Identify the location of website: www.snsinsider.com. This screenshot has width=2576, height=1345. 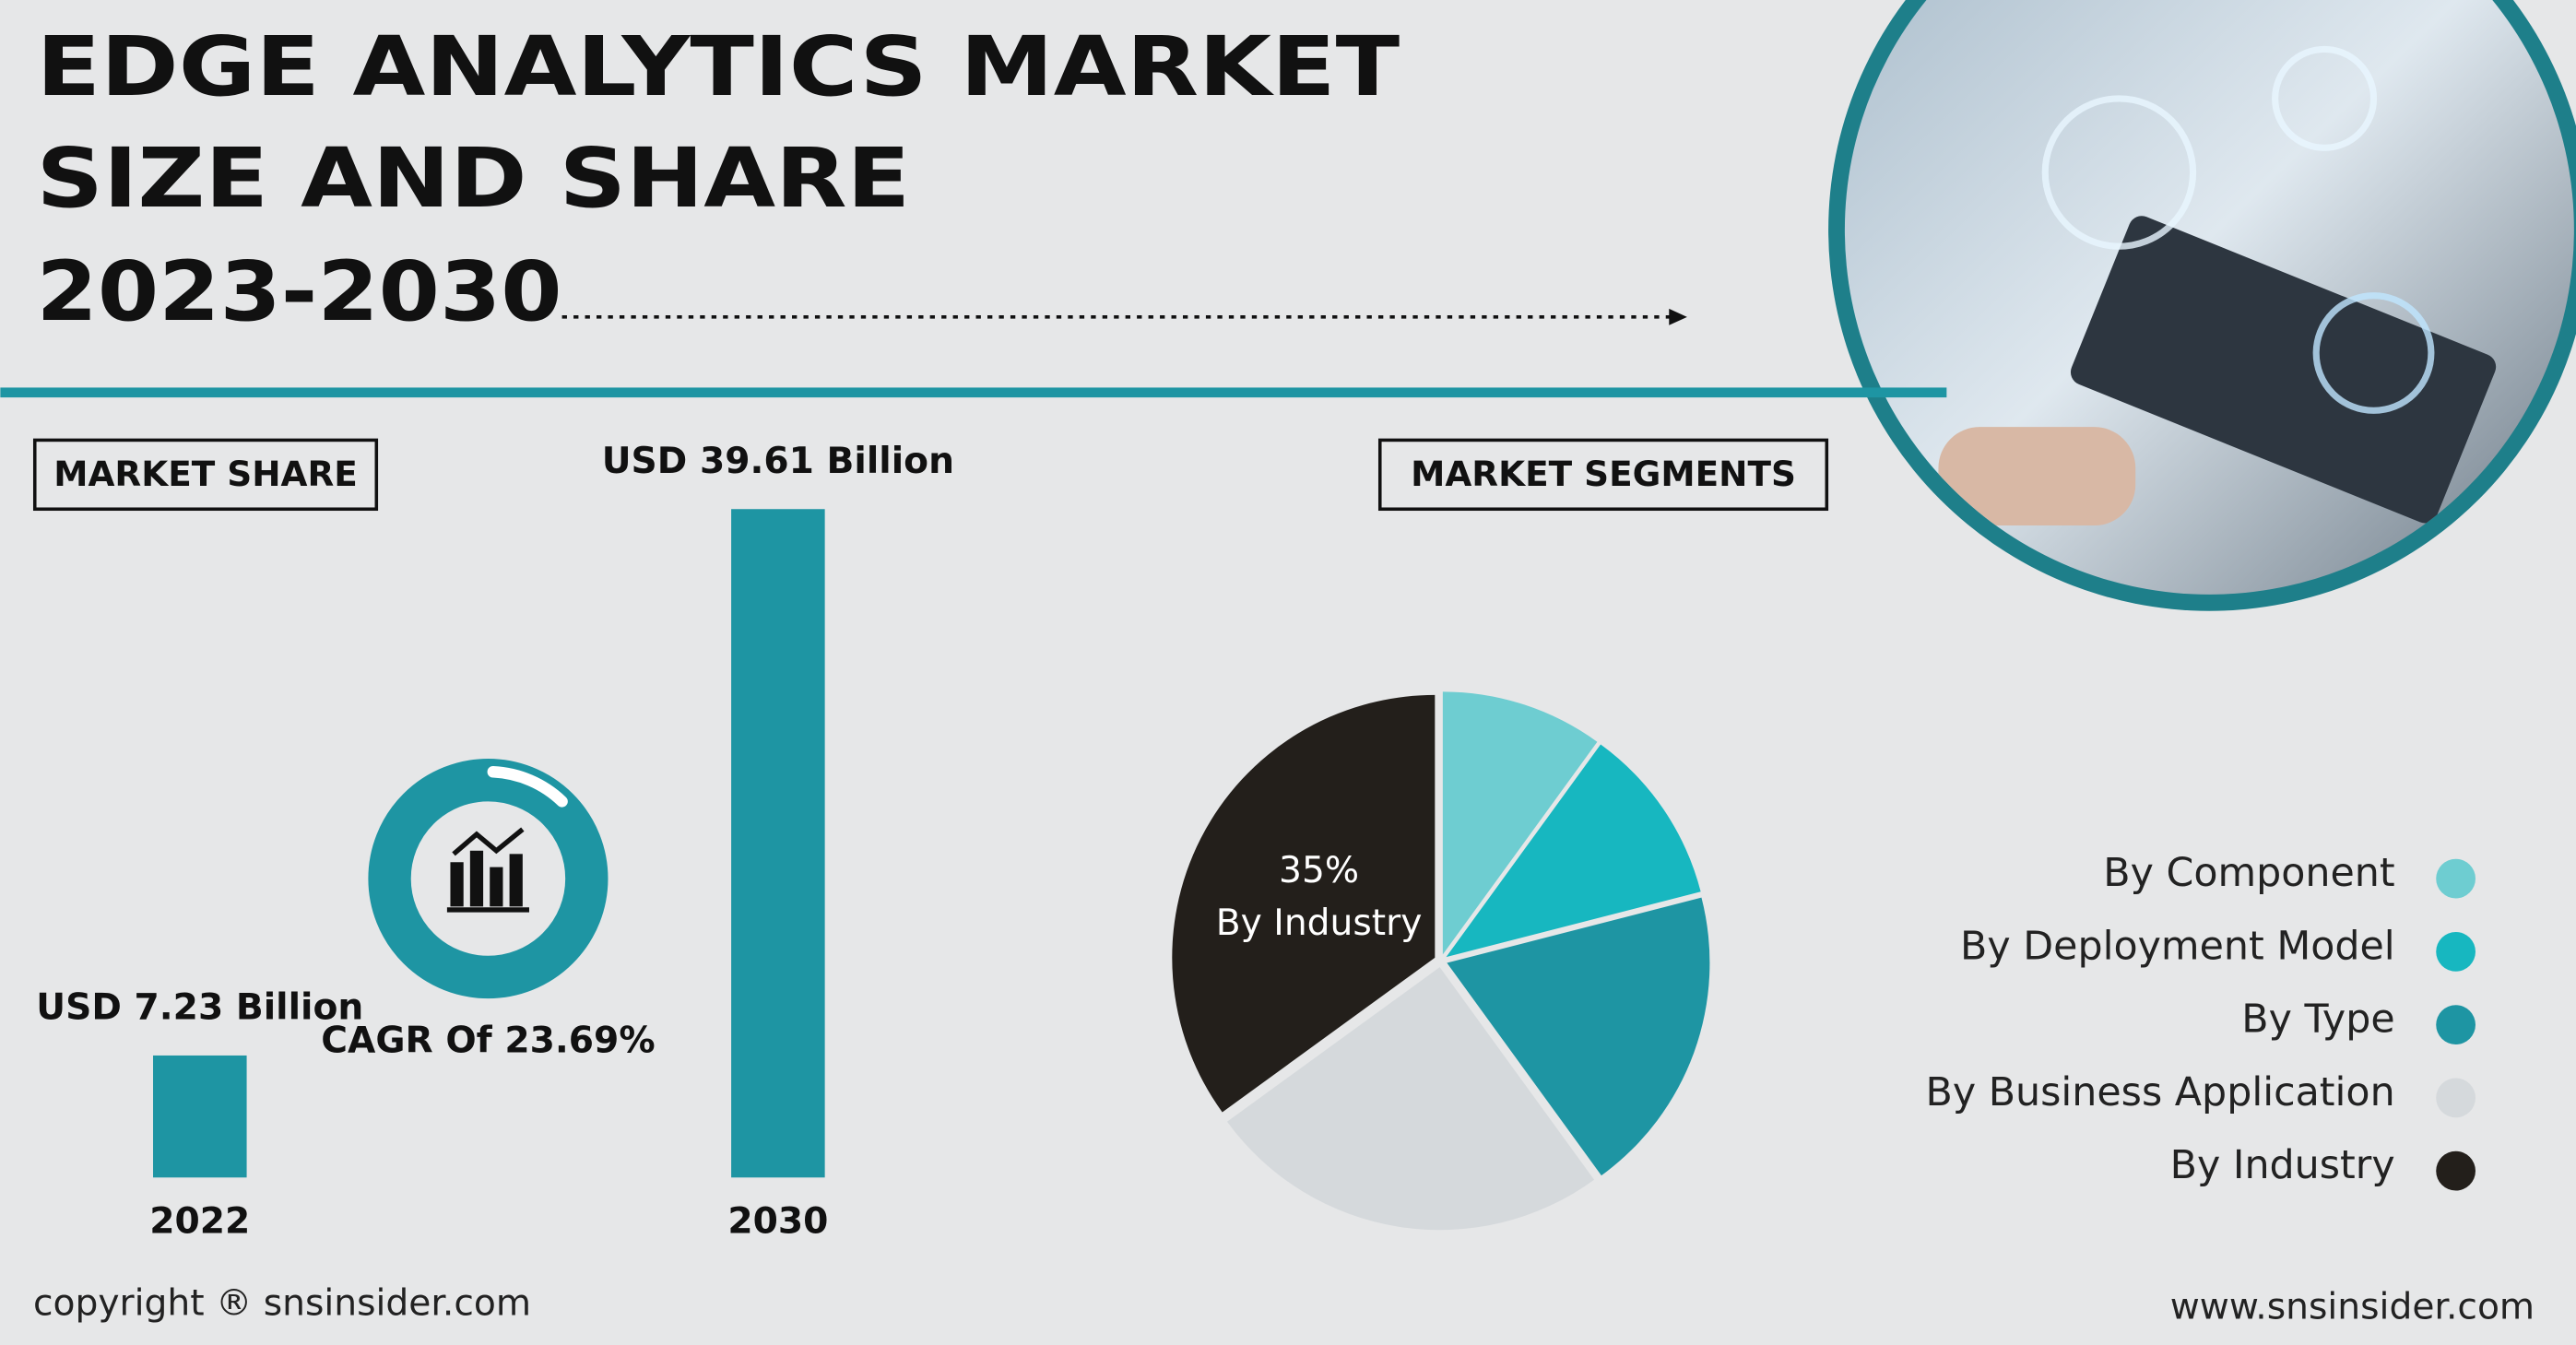
(2352, 1306).